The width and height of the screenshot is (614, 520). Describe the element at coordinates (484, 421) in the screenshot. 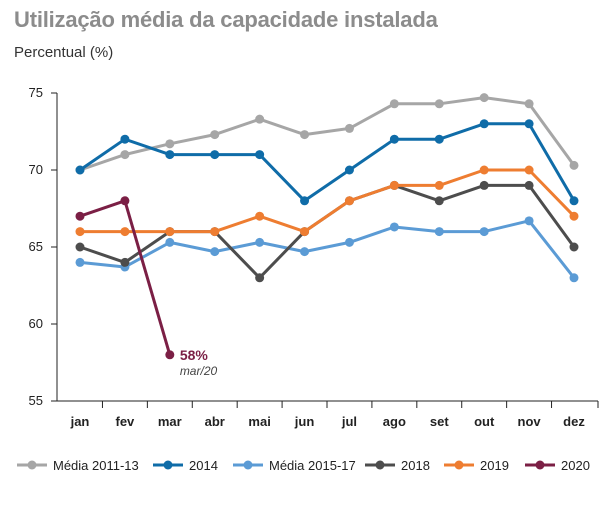

I see `x-tick-label: out` at that location.